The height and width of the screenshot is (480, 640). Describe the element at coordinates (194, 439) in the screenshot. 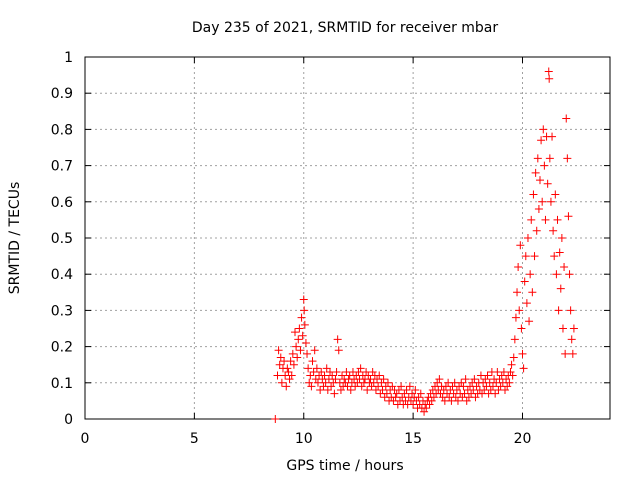

I see `x-tick-label: 5` at that location.